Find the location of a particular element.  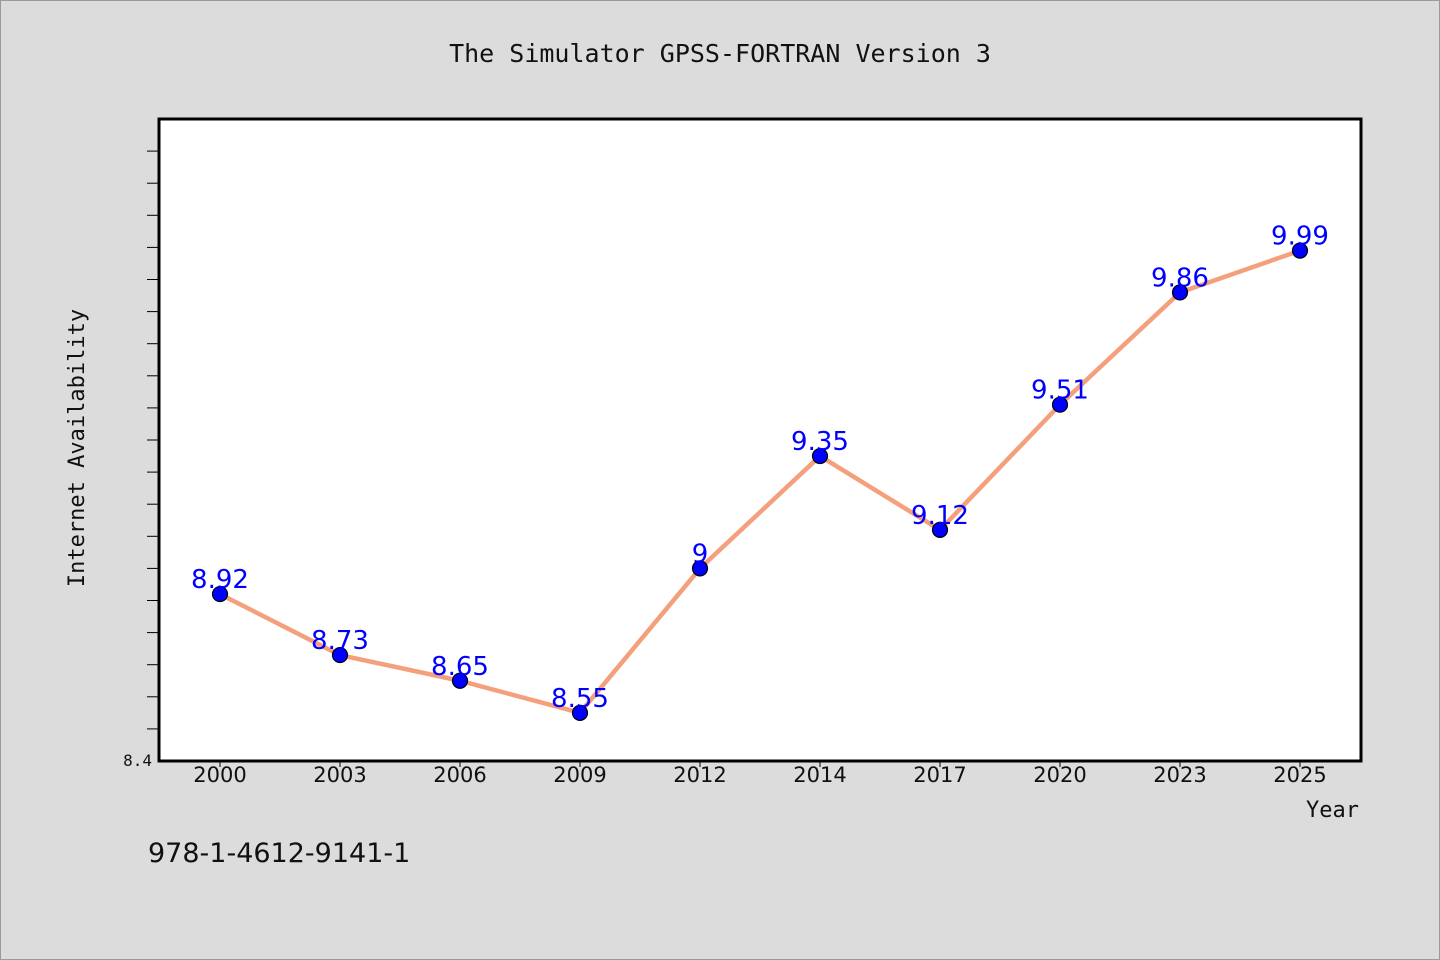

data-label: 9.99 is located at coordinates (1300, 237).